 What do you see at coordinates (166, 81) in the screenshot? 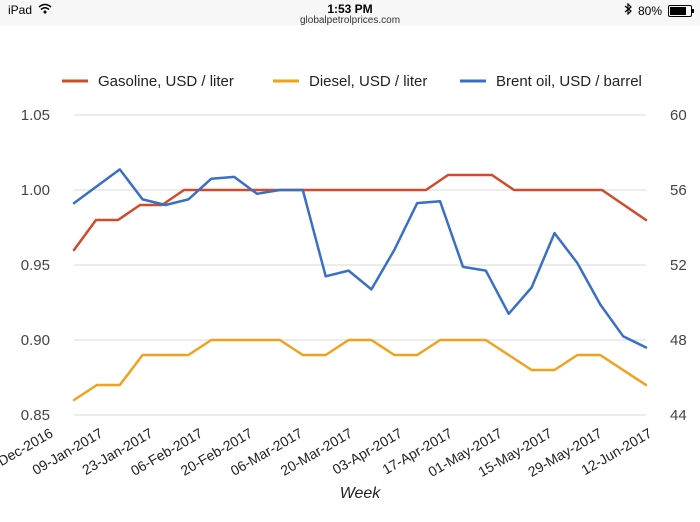
I see `legend-label: Gasoline, USD / liter` at bounding box center [166, 81].